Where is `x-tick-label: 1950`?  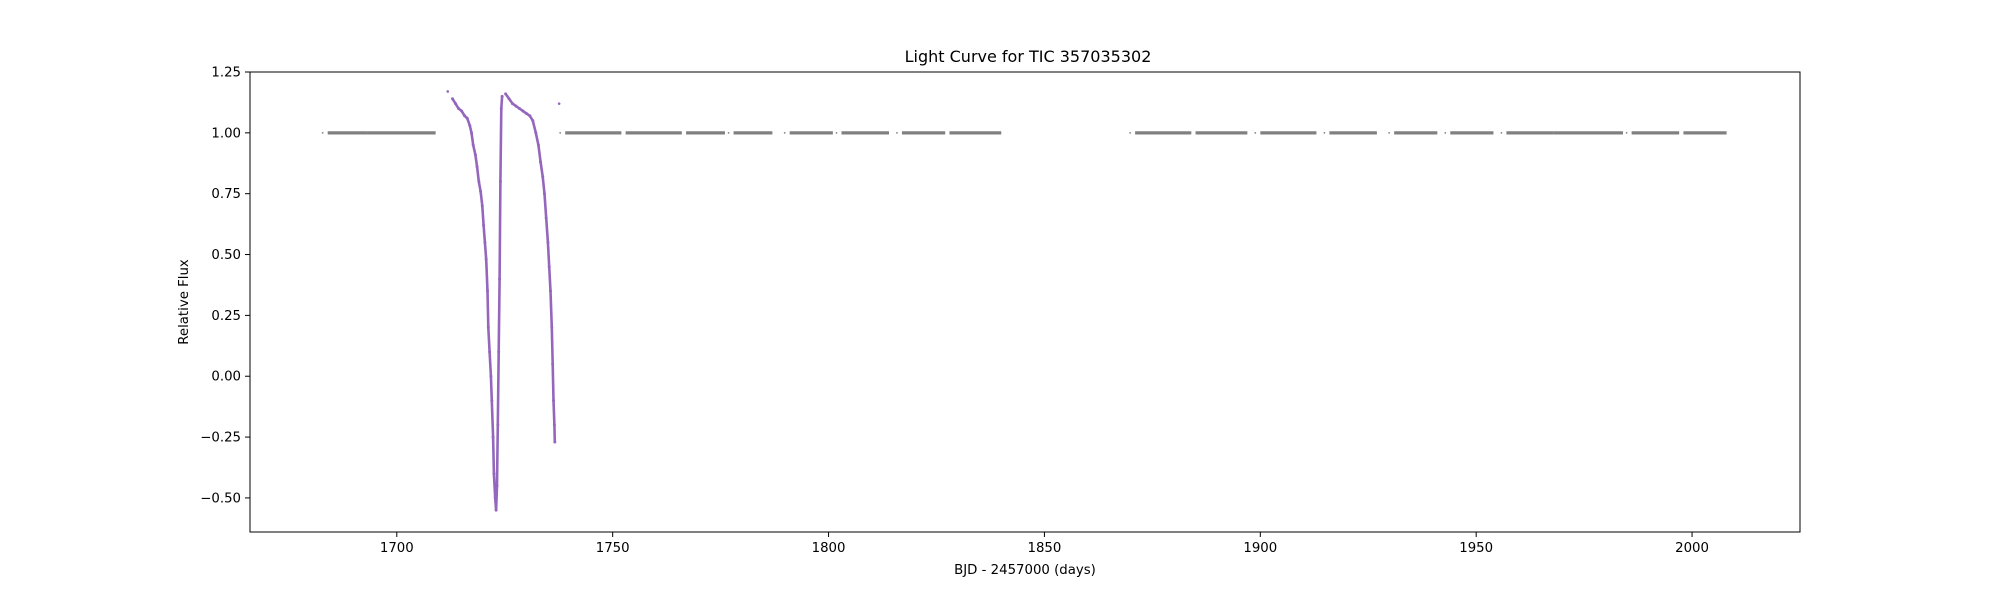
x-tick-label: 1950 is located at coordinates (1476, 548).